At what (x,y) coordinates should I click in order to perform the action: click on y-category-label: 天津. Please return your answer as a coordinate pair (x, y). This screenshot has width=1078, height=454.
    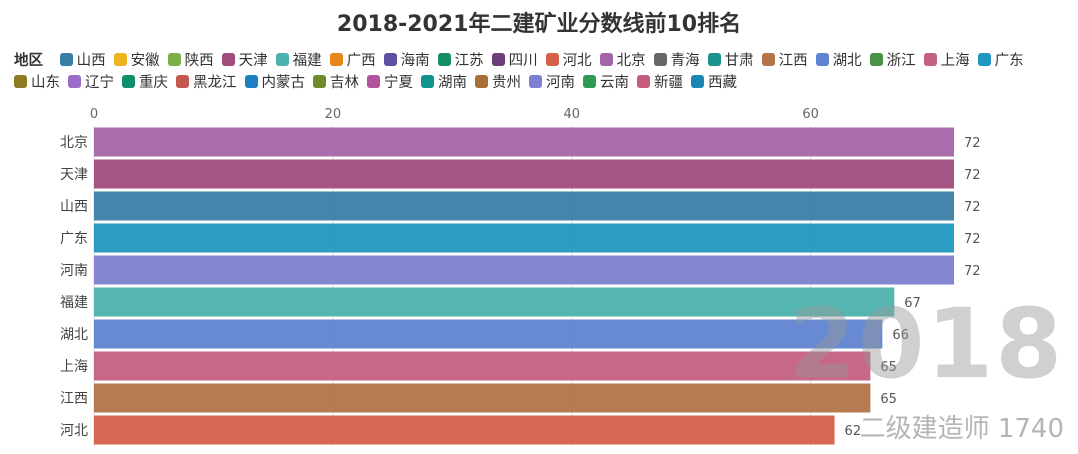
    Looking at the image, I should click on (74, 175).